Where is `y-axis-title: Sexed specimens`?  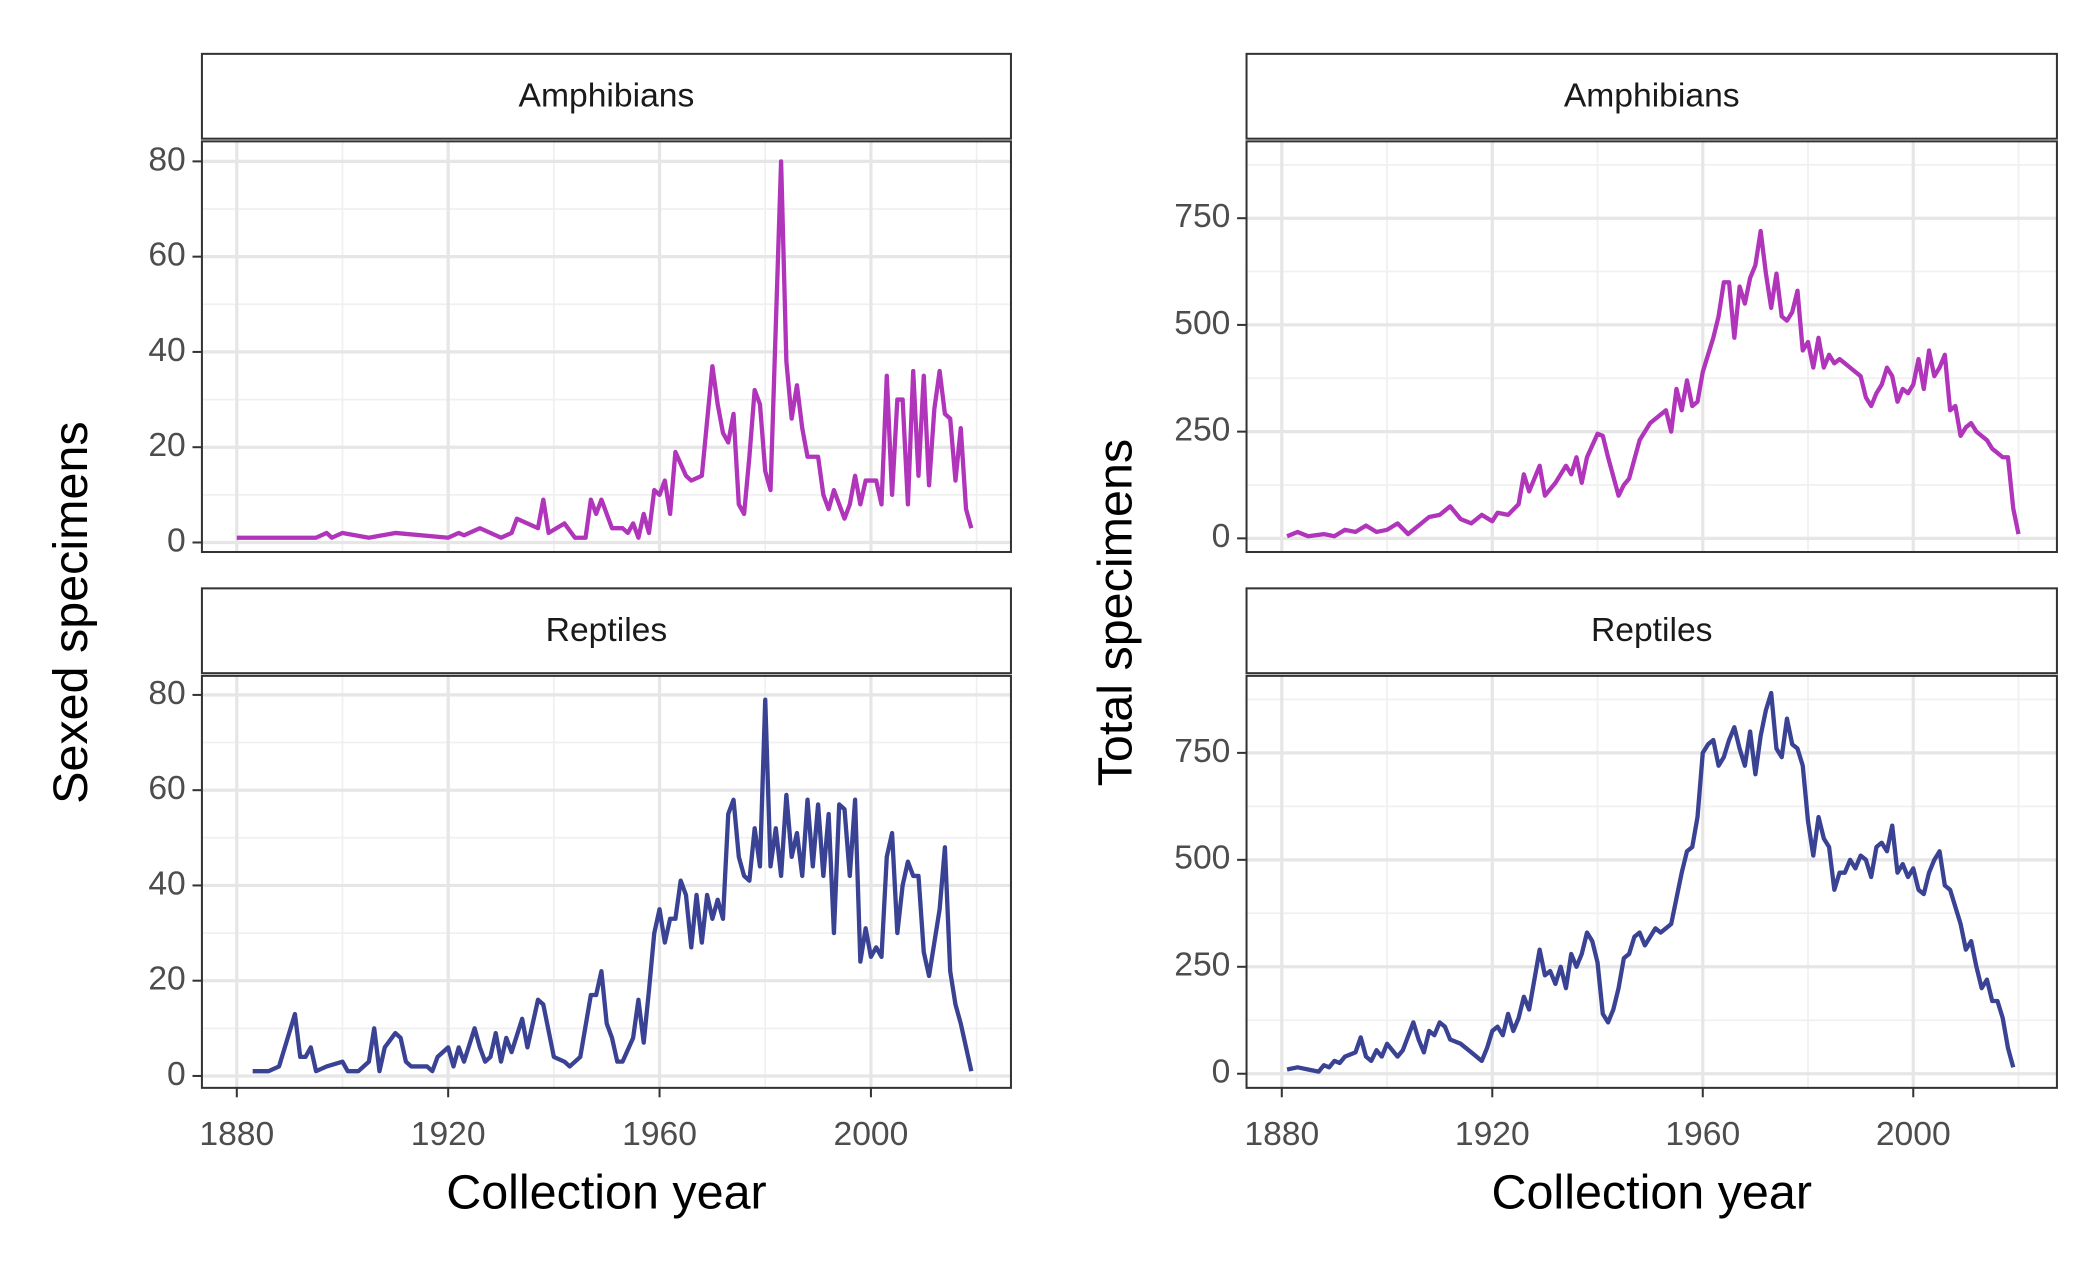
y-axis-title: Sexed specimens is located at coordinates (71, 612).